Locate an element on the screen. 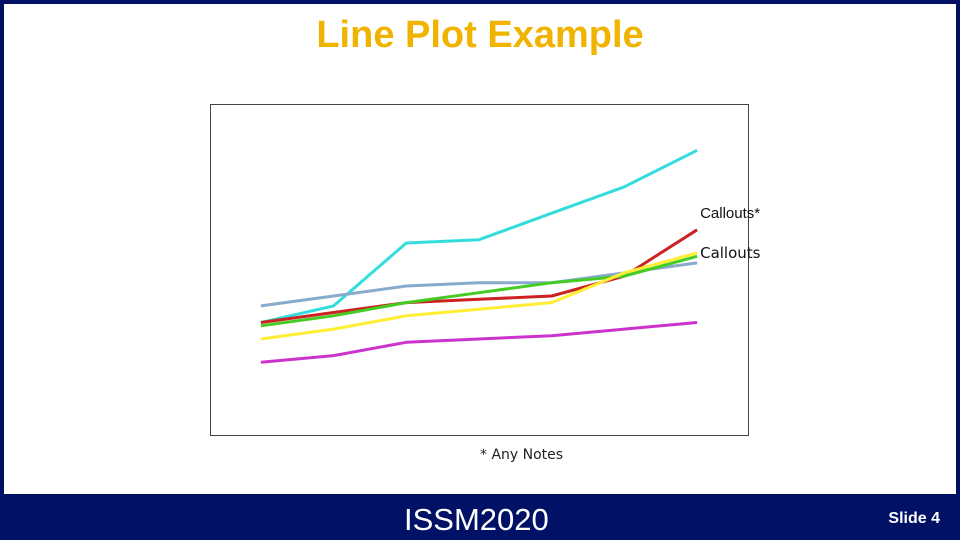 The image size is (960, 540). slide-number: Slide 4 is located at coordinates (914, 518).